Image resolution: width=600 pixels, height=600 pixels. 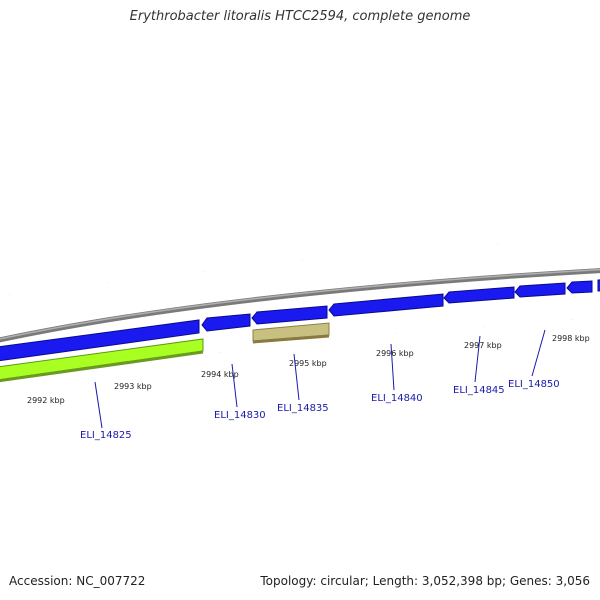 What do you see at coordinates (479, 390) in the screenshot?
I see `gene-label-eli-14845: ELI_14845` at bounding box center [479, 390].